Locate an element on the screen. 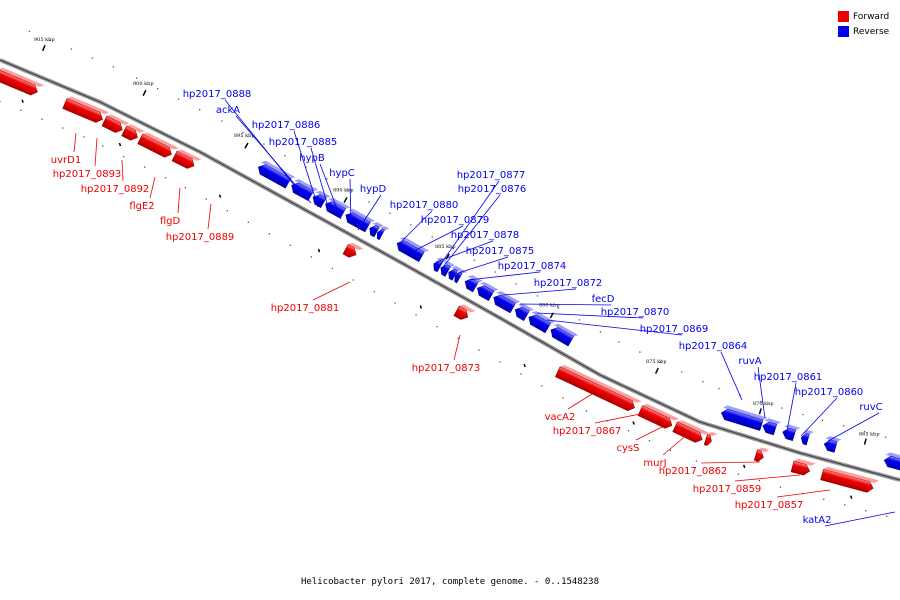  gene-label-hp2017_0885: hp2017_0885 is located at coordinates (303, 142).